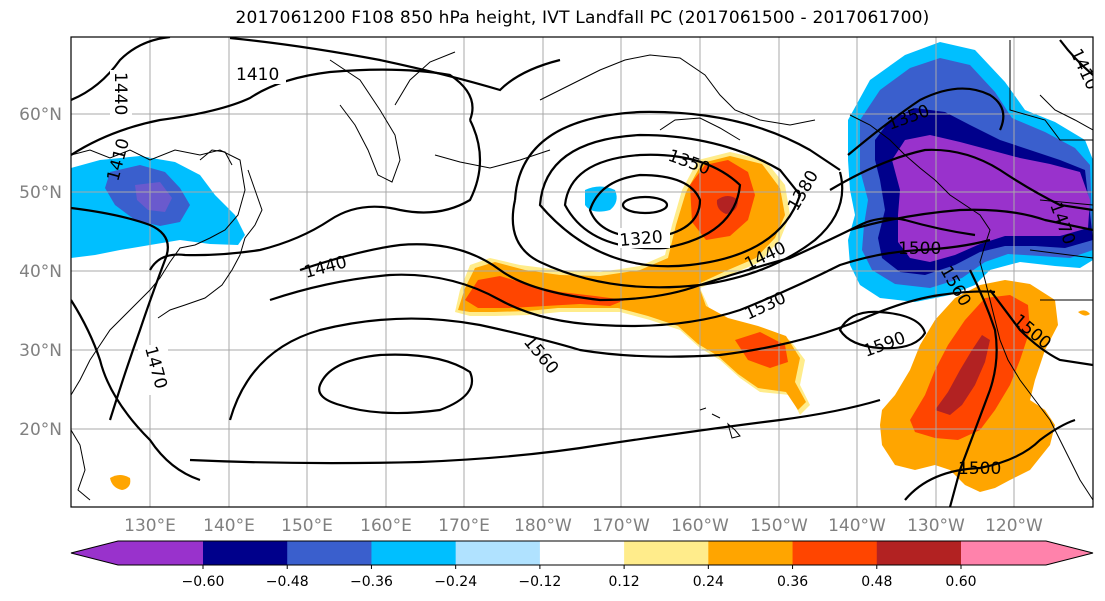 The image size is (1105, 601). Describe the element at coordinates (455, 582) in the screenshot. I see `colorbar-tick-label: −0.24` at that location.